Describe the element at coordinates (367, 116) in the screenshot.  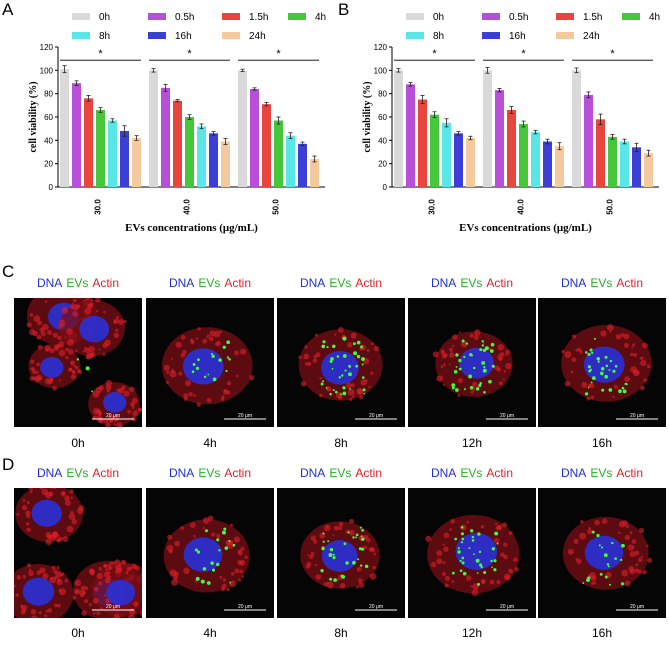
I see `y-axis-label: cell viability (%)` at that location.